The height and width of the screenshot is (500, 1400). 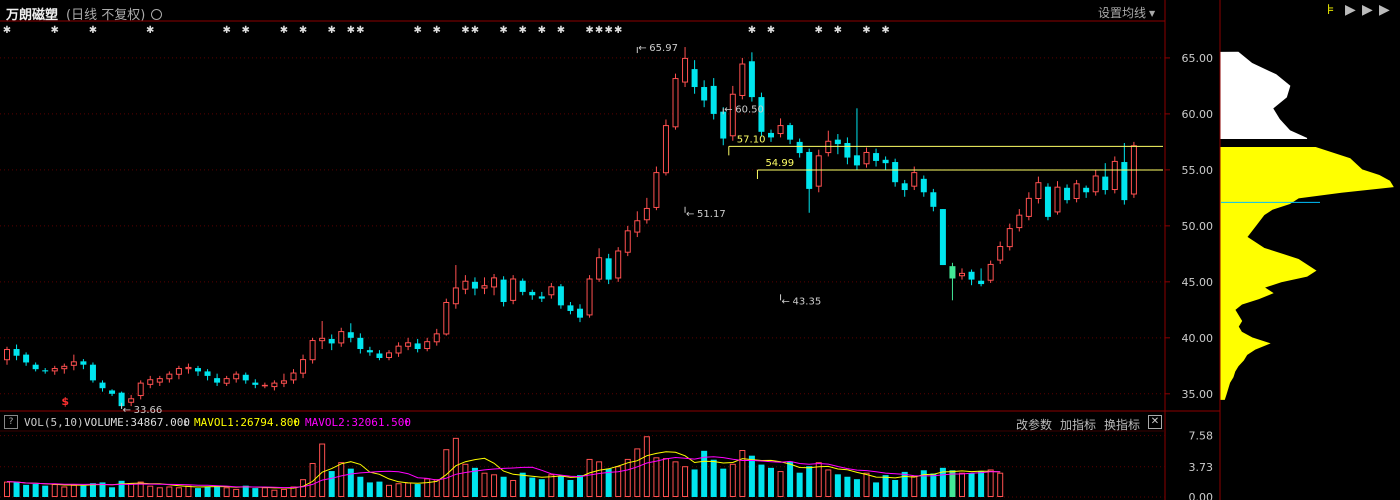 What do you see at coordinates (1122, 425) in the screenshot?
I see `switch-indicator-button: 换指标` at bounding box center [1122, 425].